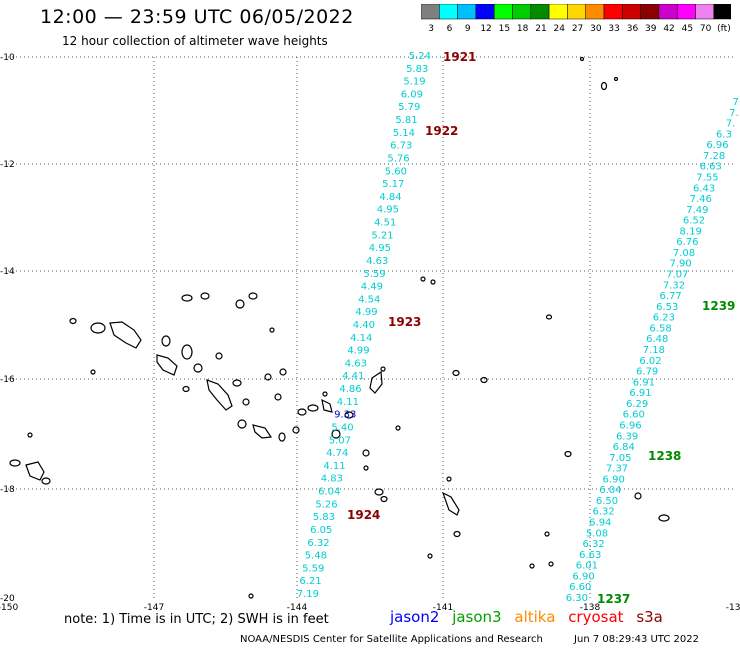 The height and width of the screenshot is (650, 740). I want to click on lon-label: -147, so click(154, 608).